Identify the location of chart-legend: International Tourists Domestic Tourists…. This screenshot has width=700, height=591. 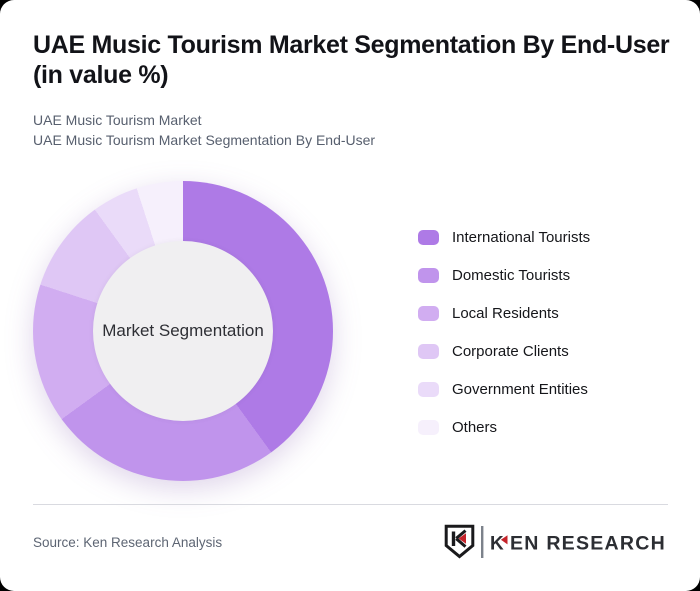
(504, 332).